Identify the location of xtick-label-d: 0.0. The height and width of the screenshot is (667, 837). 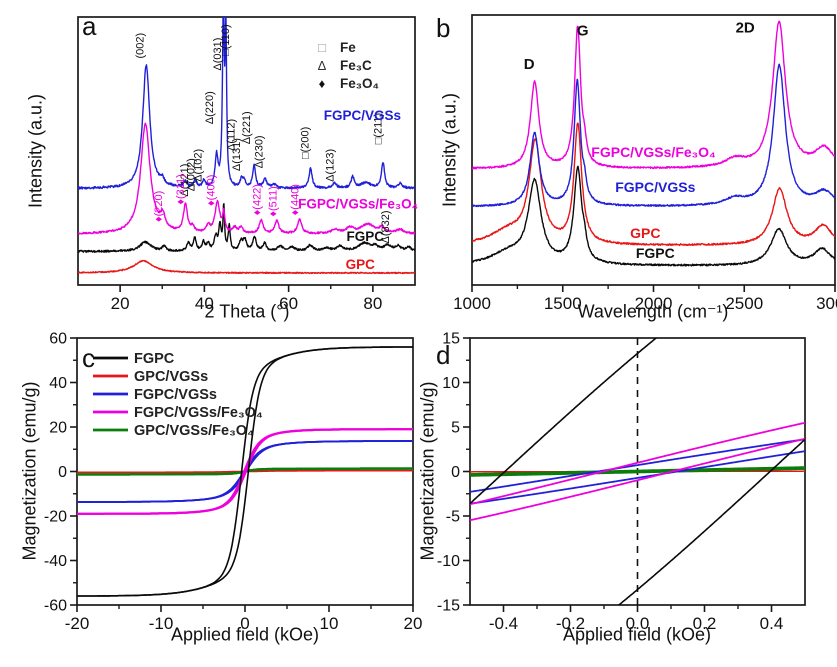
(638, 623).